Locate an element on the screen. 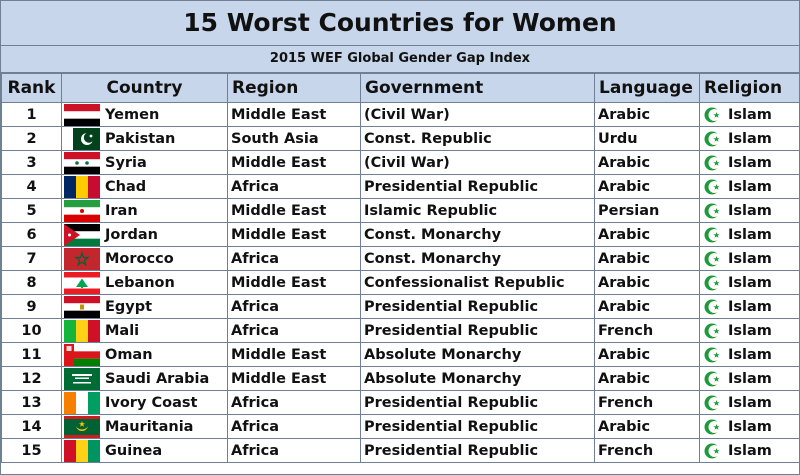 Image resolution: width=800 pixels, height=475 pixels. country-cell: Iran is located at coordinates (144, 210).